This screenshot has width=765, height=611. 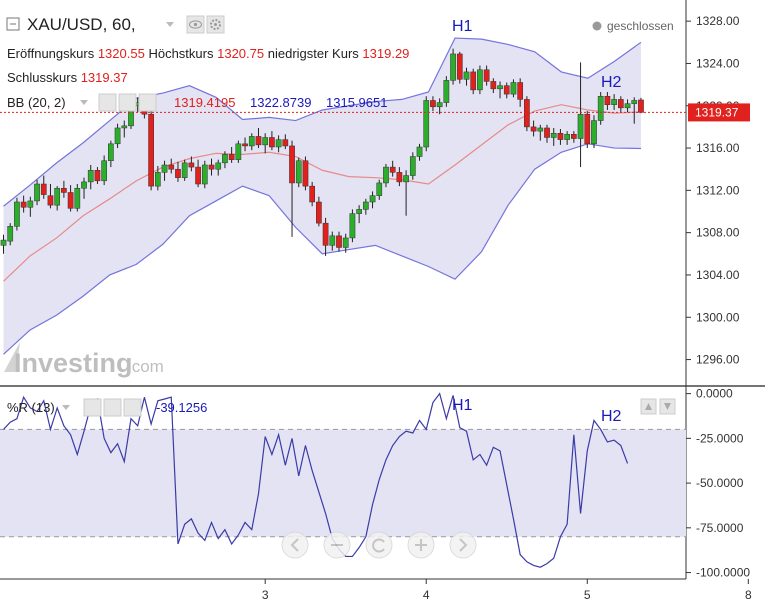 What do you see at coordinates (587, 595) in the screenshot?
I see `time-tick-label: 5` at bounding box center [587, 595].